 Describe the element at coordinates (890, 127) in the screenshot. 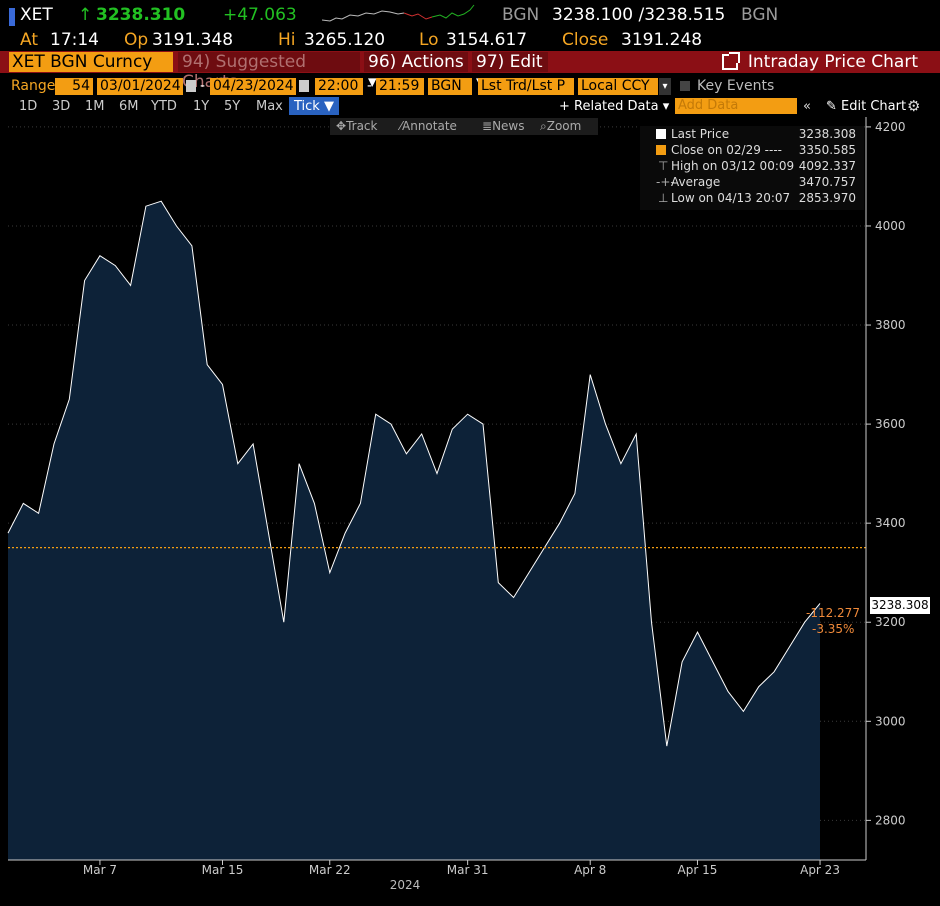

I see `y-tick-label: 4200` at that location.